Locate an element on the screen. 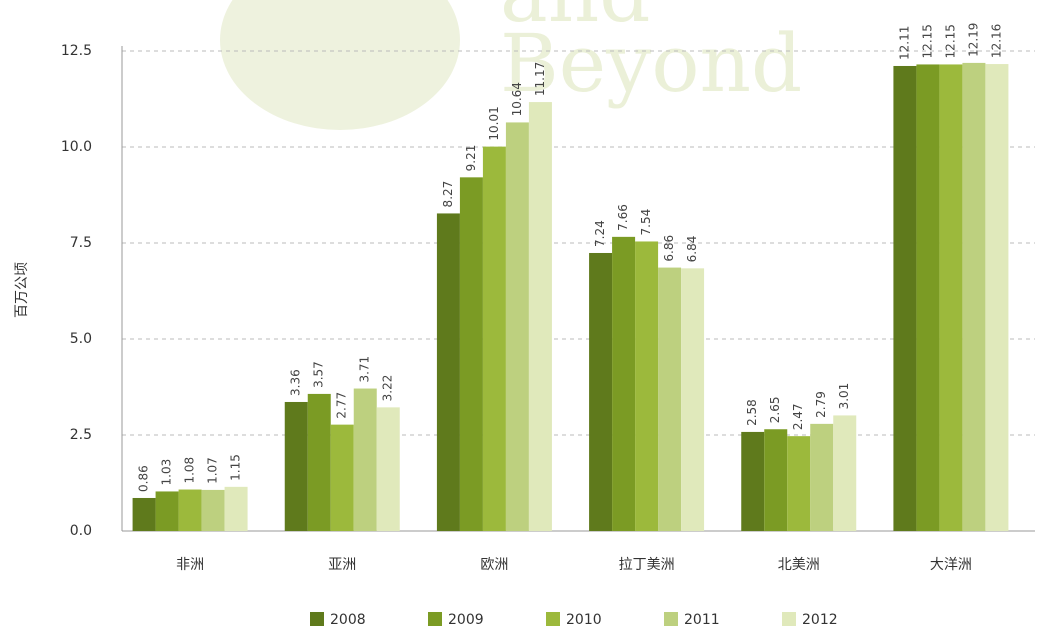 This screenshot has height=629, width=1038. value-label: 12.19 is located at coordinates (973, 40).